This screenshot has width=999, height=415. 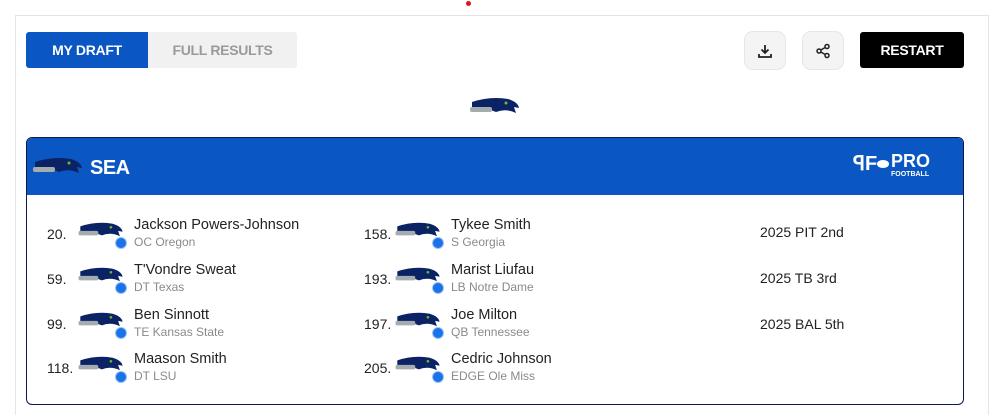 What do you see at coordinates (110, 168) in the screenshot?
I see `team-abbr: SEA` at bounding box center [110, 168].